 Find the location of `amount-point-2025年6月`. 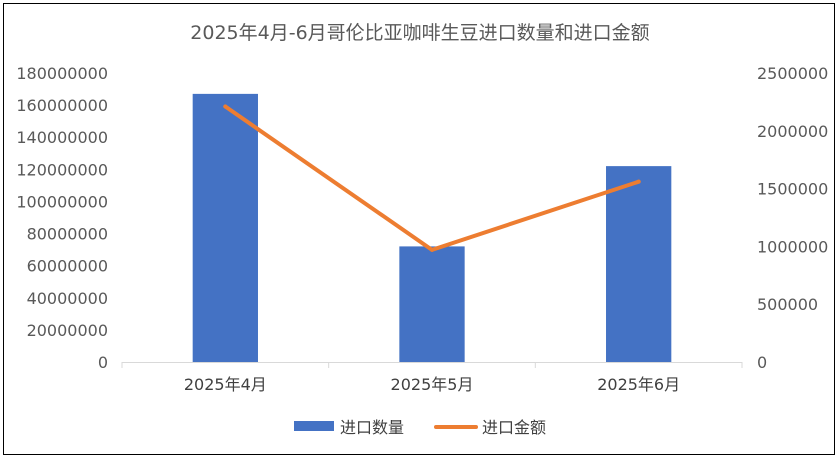

amount-point-2025年6月 is located at coordinates (638, 181).